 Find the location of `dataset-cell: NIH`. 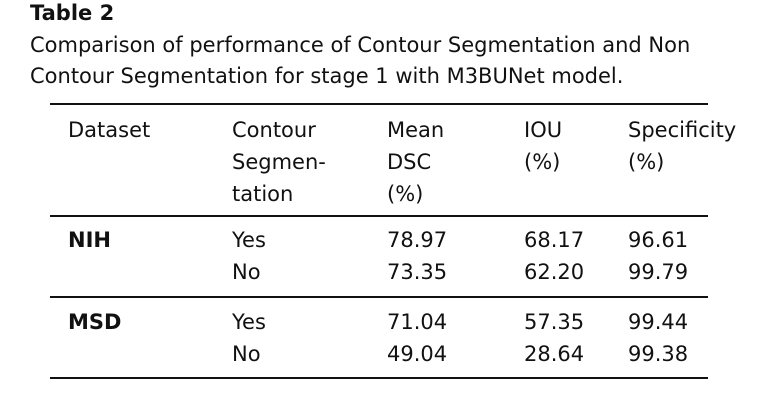

dataset-cell: NIH is located at coordinates (89, 240).